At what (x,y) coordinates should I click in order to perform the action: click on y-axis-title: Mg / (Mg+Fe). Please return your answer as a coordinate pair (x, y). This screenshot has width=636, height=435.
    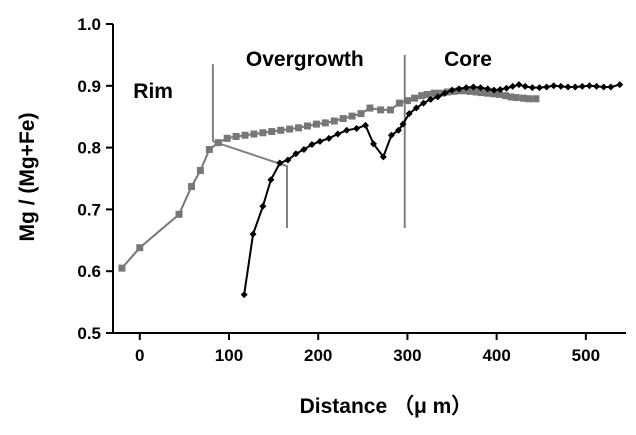
    Looking at the image, I should click on (27, 177).